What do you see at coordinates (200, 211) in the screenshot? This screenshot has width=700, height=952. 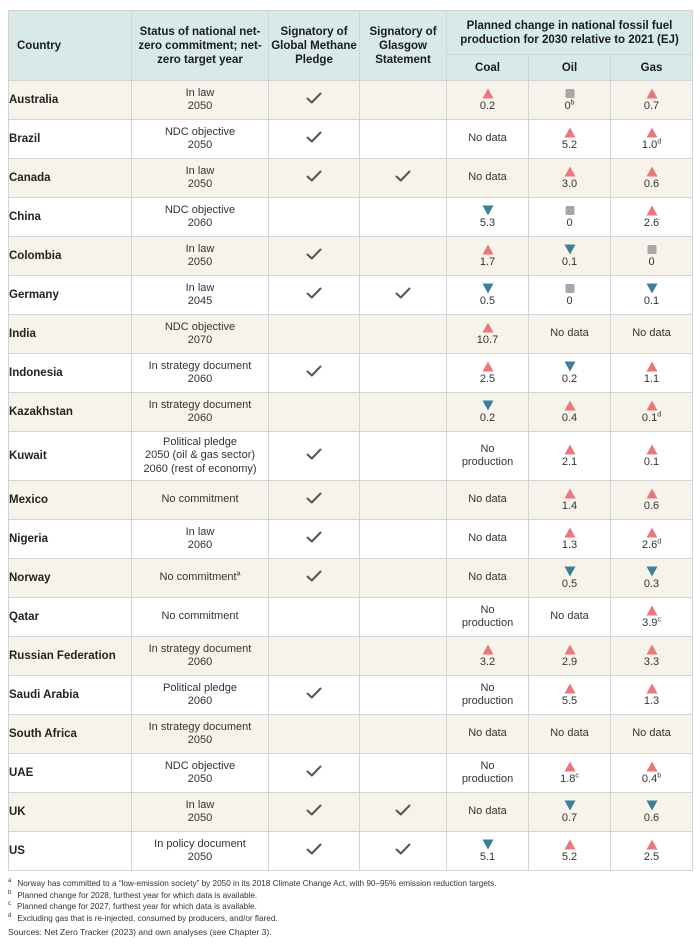 I see `status-line: NDC objective` at bounding box center [200, 211].